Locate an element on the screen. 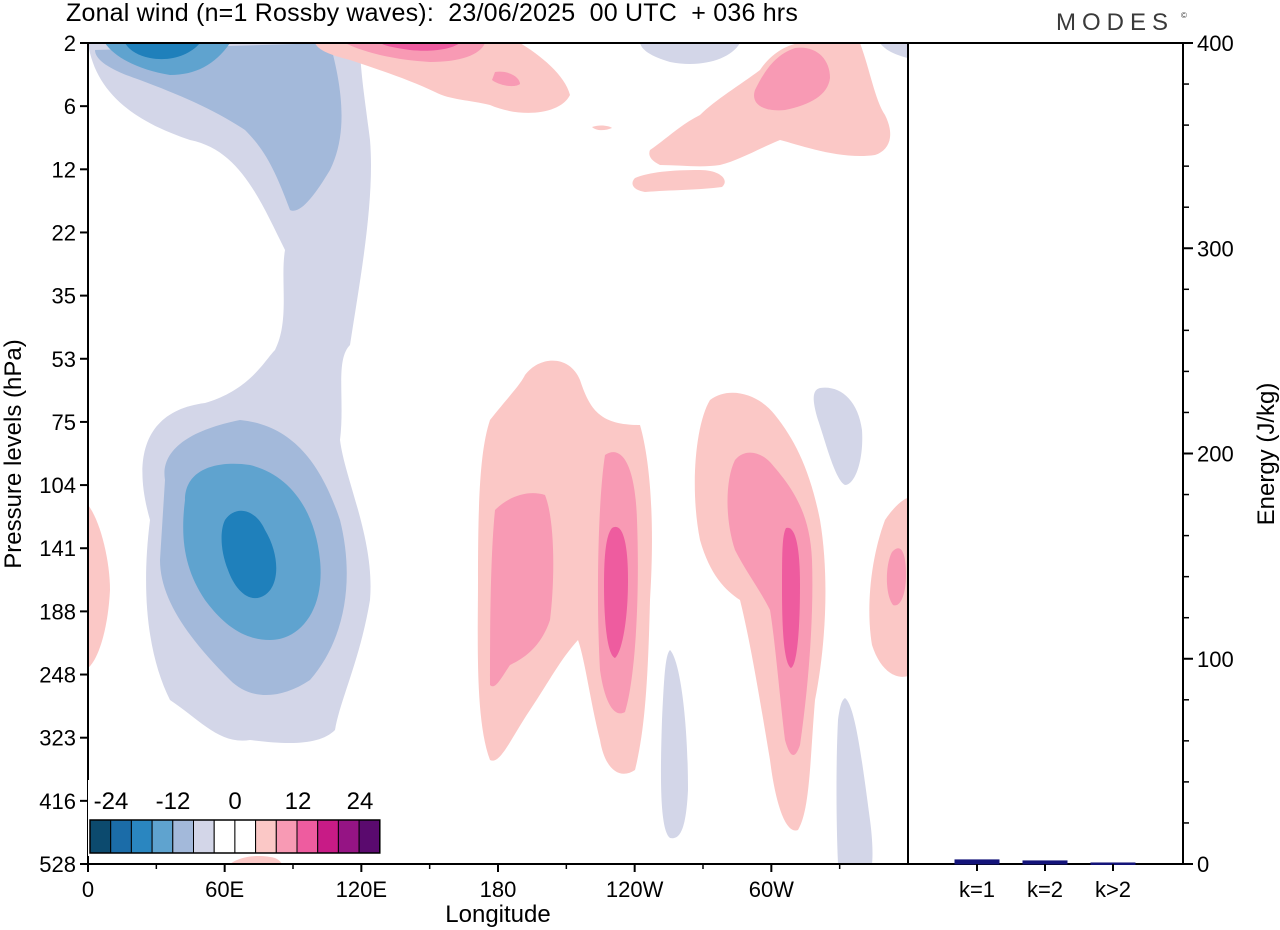  pos-region-upper-1-spot is located at coordinates (506, 79).